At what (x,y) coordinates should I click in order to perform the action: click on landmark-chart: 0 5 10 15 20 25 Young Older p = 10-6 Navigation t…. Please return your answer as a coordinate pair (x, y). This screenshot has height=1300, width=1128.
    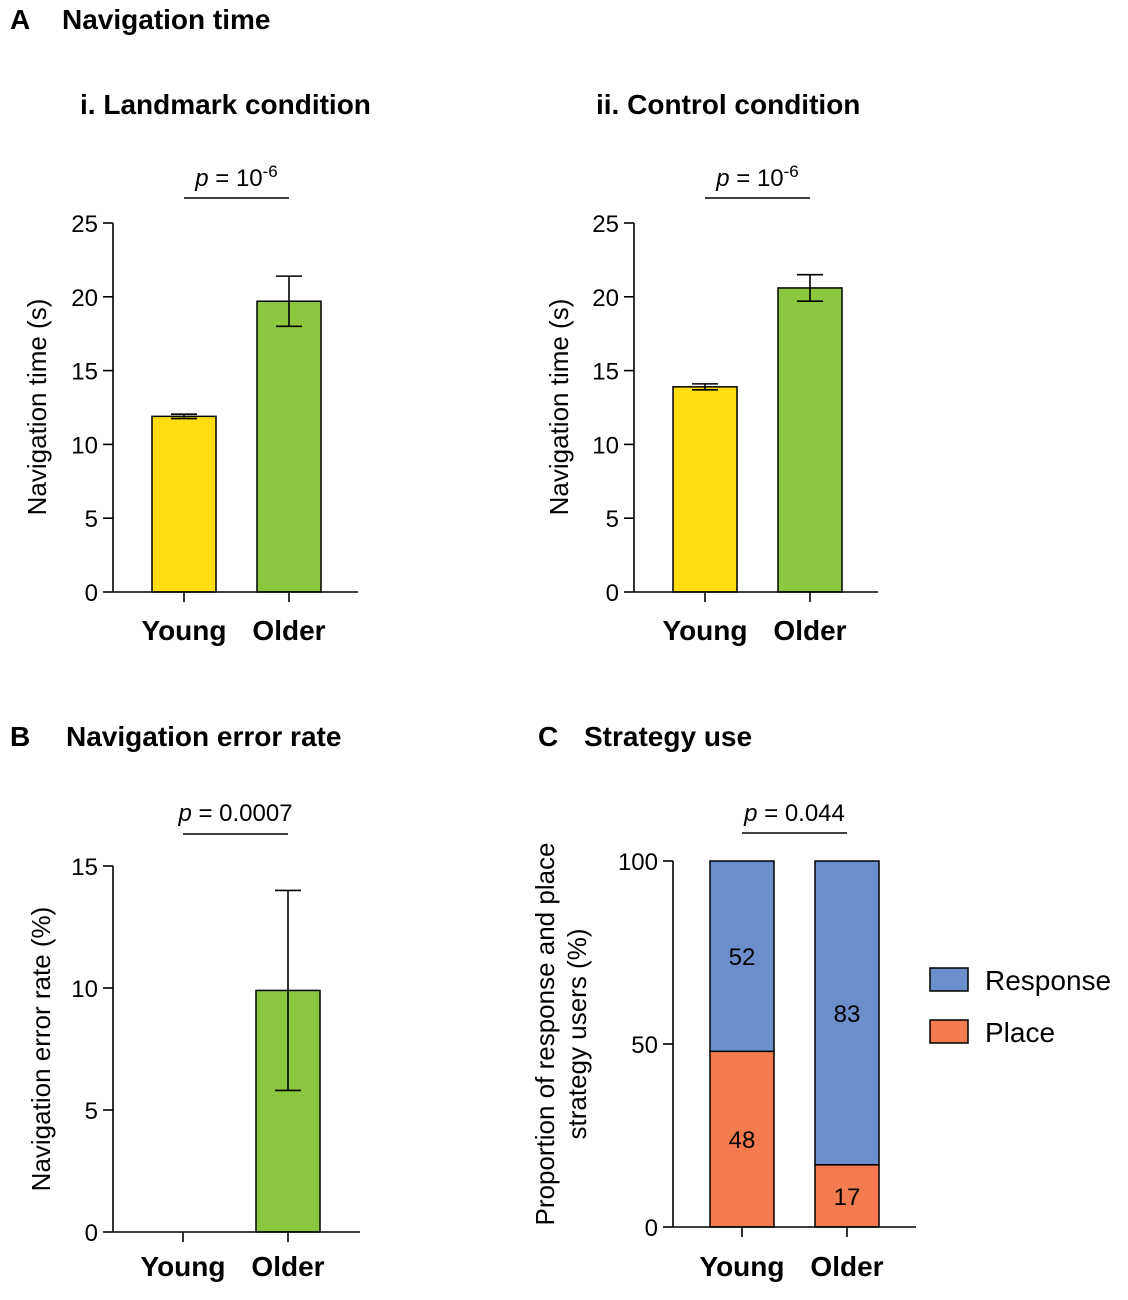
    Looking at the image, I should click on (190, 404).